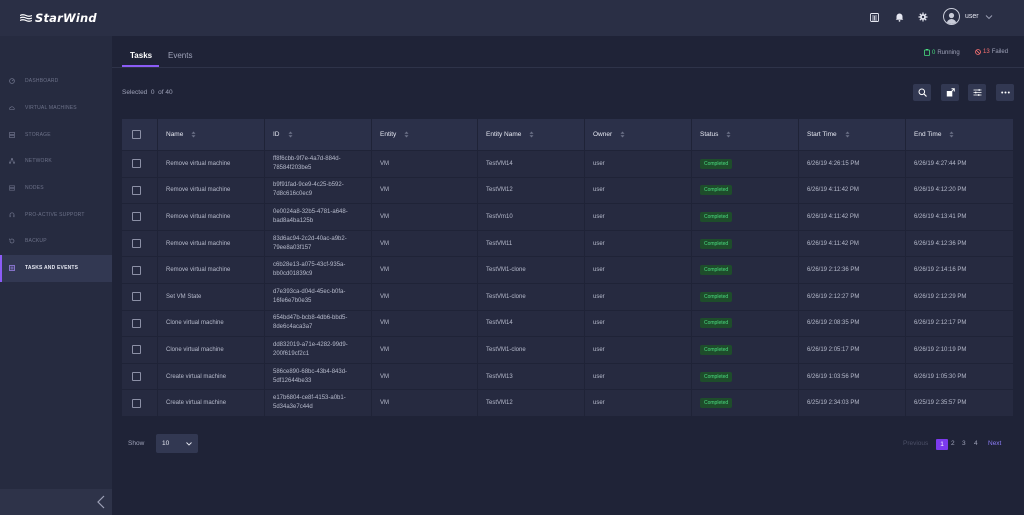 Image resolution: width=1024 pixels, height=515 pixels. Describe the element at coordinates (874, 17) in the screenshot. I see `calculator-button` at that location.